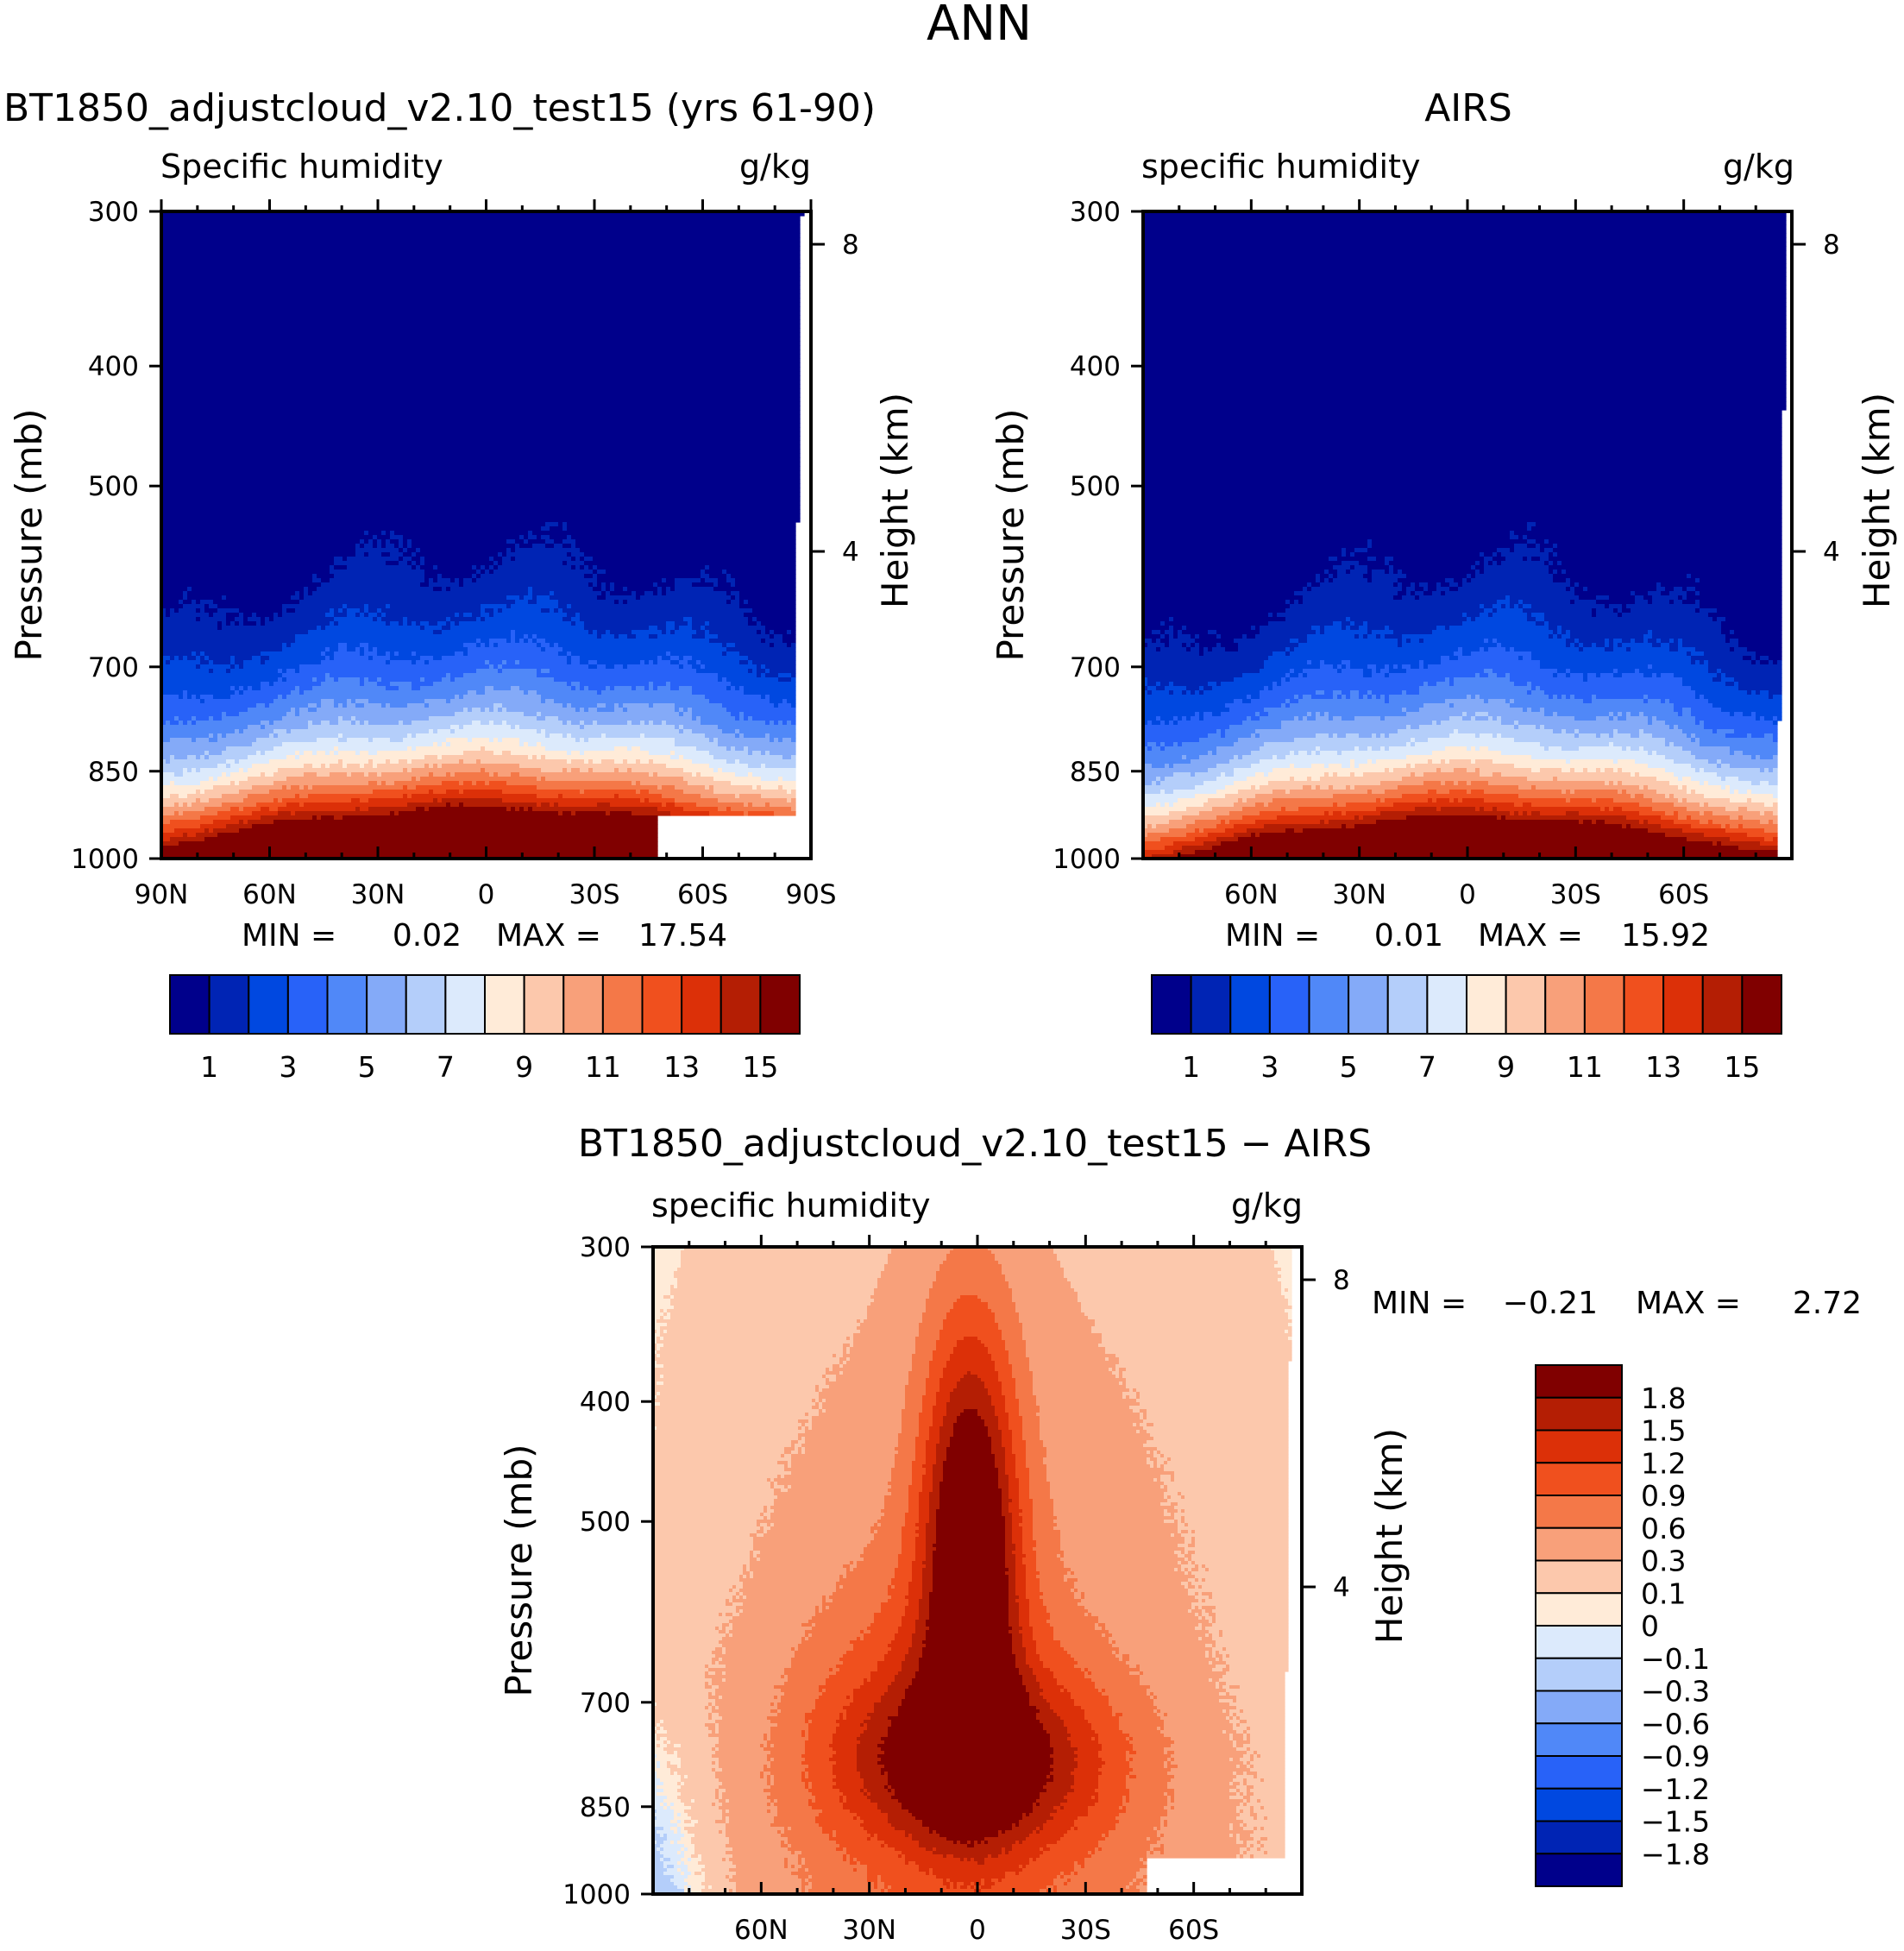  I want to click on colorbar-box, so click(1447, 1004).